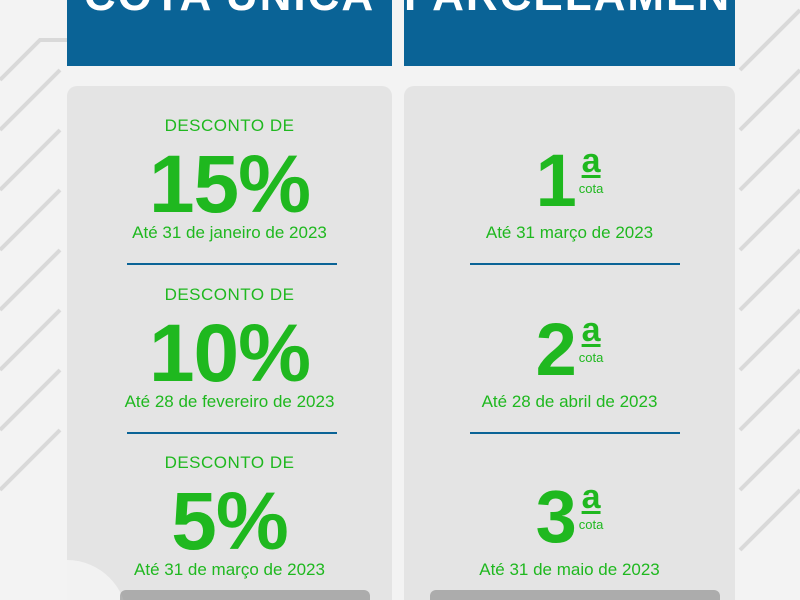  Describe the element at coordinates (229, 353) in the screenshot. I see `discount-value: 10%` at that location.